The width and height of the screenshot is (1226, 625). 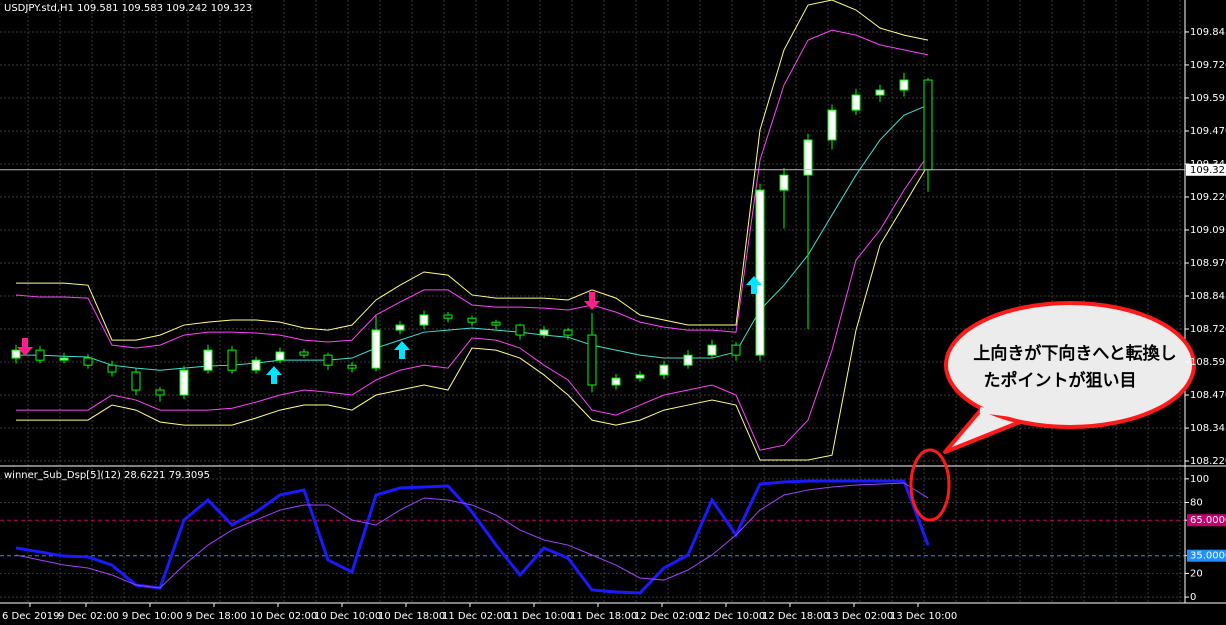 What do you see at coordinates (475, 616) in the screenshot?
I see `x-tick-label: 11 Dec 02:00` at bounding box center [475, 616].